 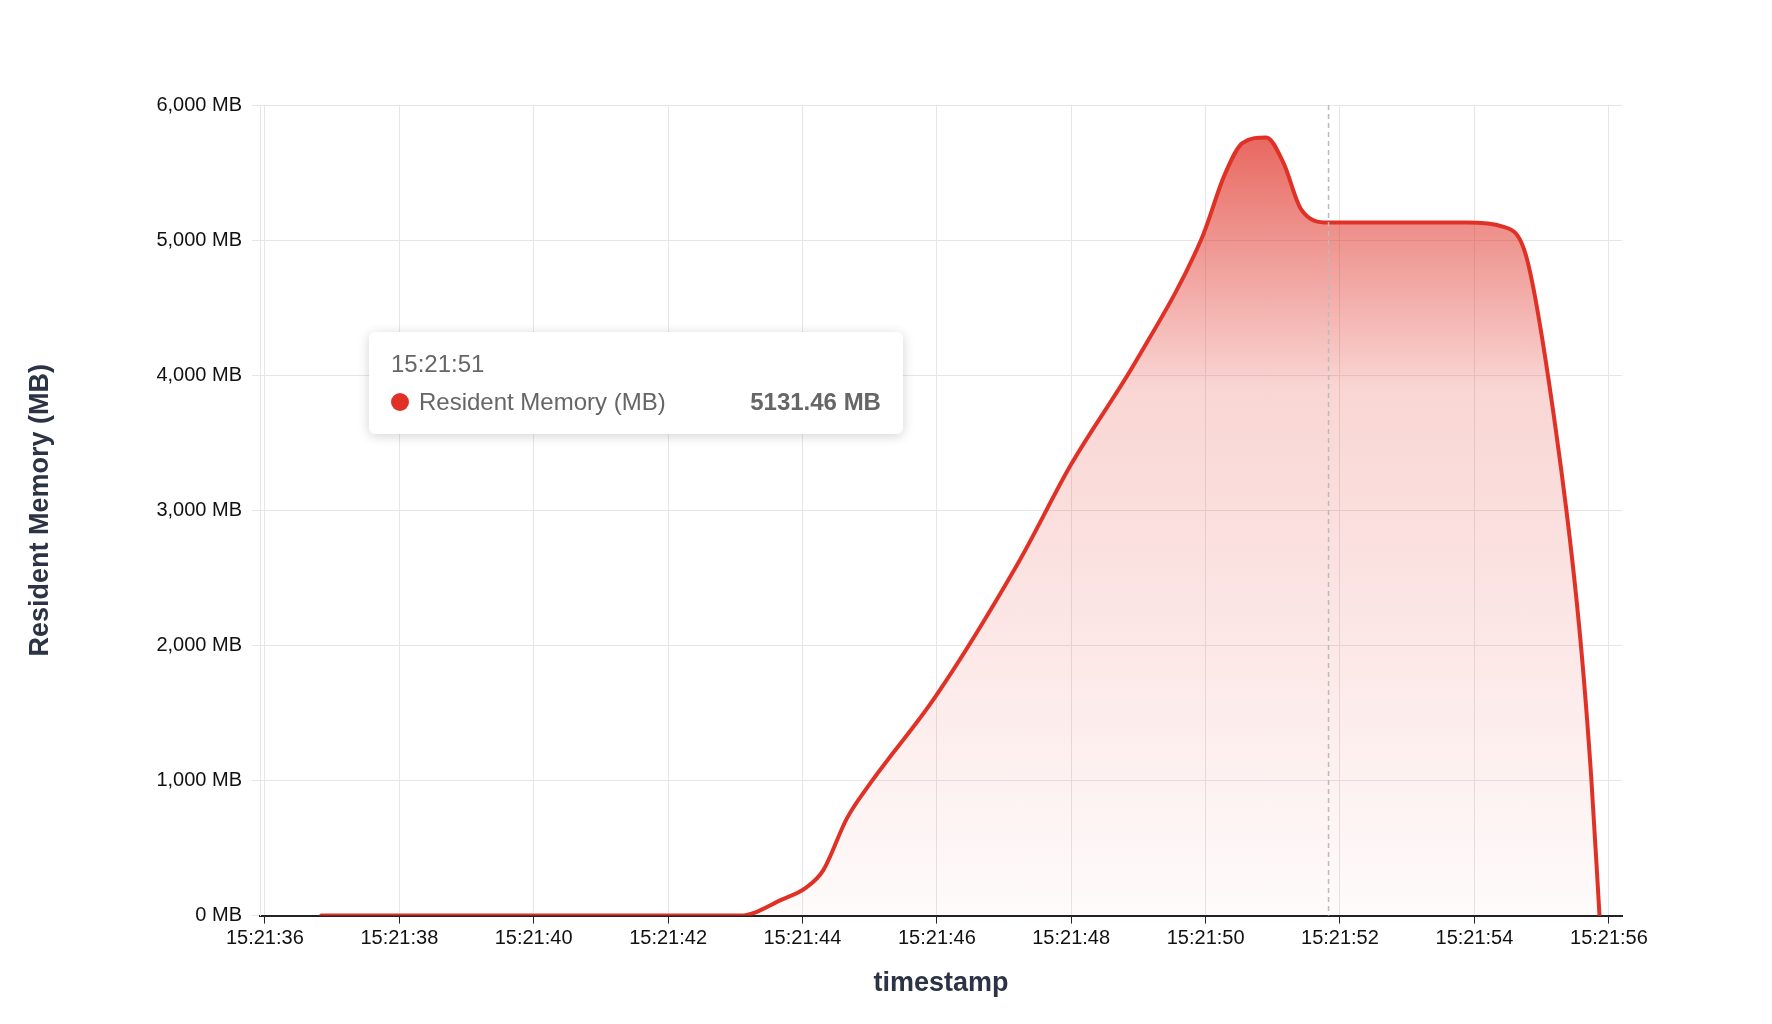 What do you see at coordinates (199, 508) in the screenshot?
I see `y-tick-label: 3,000 MB` at bounding box center [199, 508].